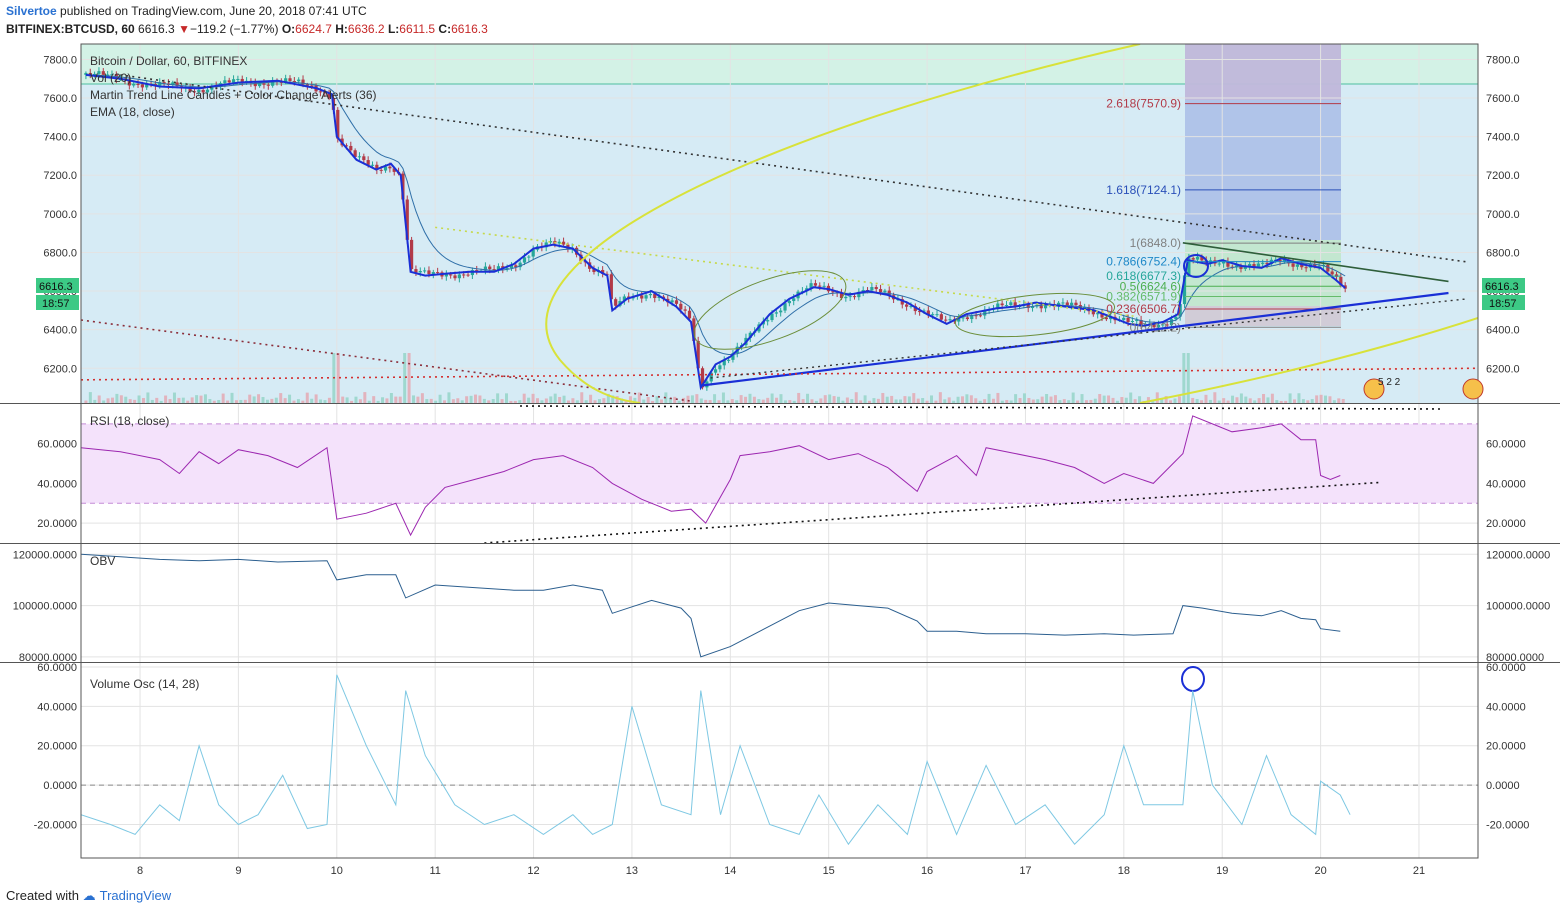 This screenshot has width=1560, height=914. What do you see at coordinates (1320, 871) in the screenshot?
I see `x-tick-label: 20` at bounding box center [1320, 871].